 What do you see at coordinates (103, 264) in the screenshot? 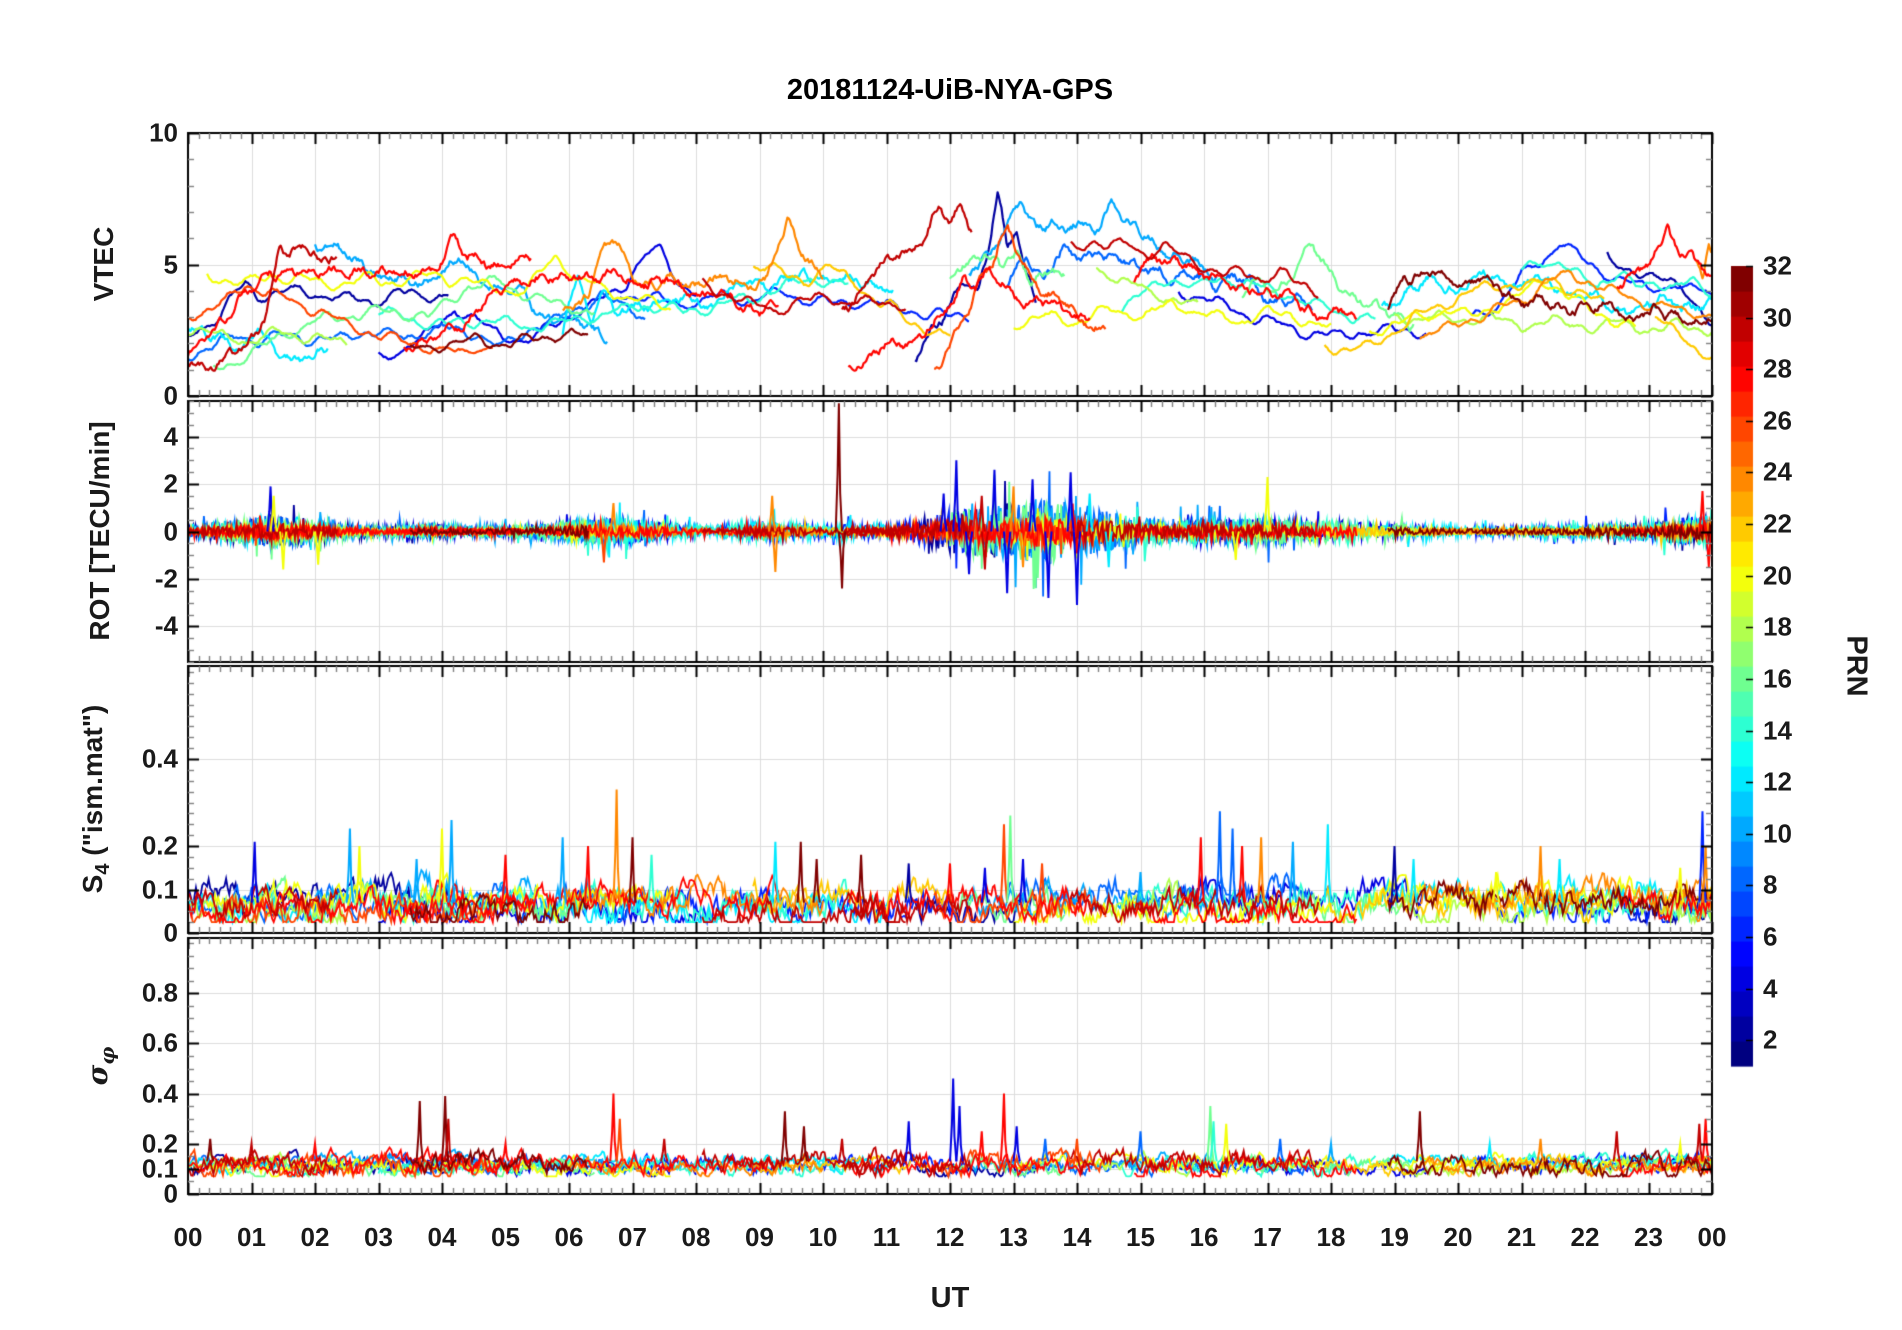
I see `y-axis-label-vtec: VTEC` at bounding box center [103, 264].